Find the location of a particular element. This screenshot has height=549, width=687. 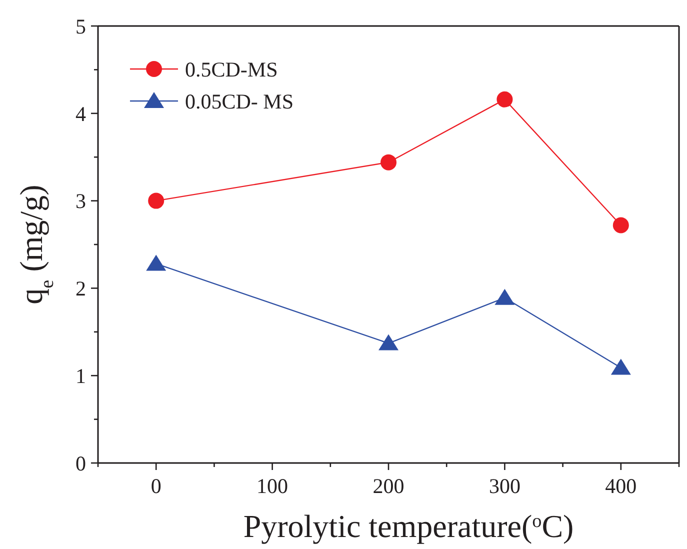

y-tick-label: 1 is located at coordinates (81, 376).